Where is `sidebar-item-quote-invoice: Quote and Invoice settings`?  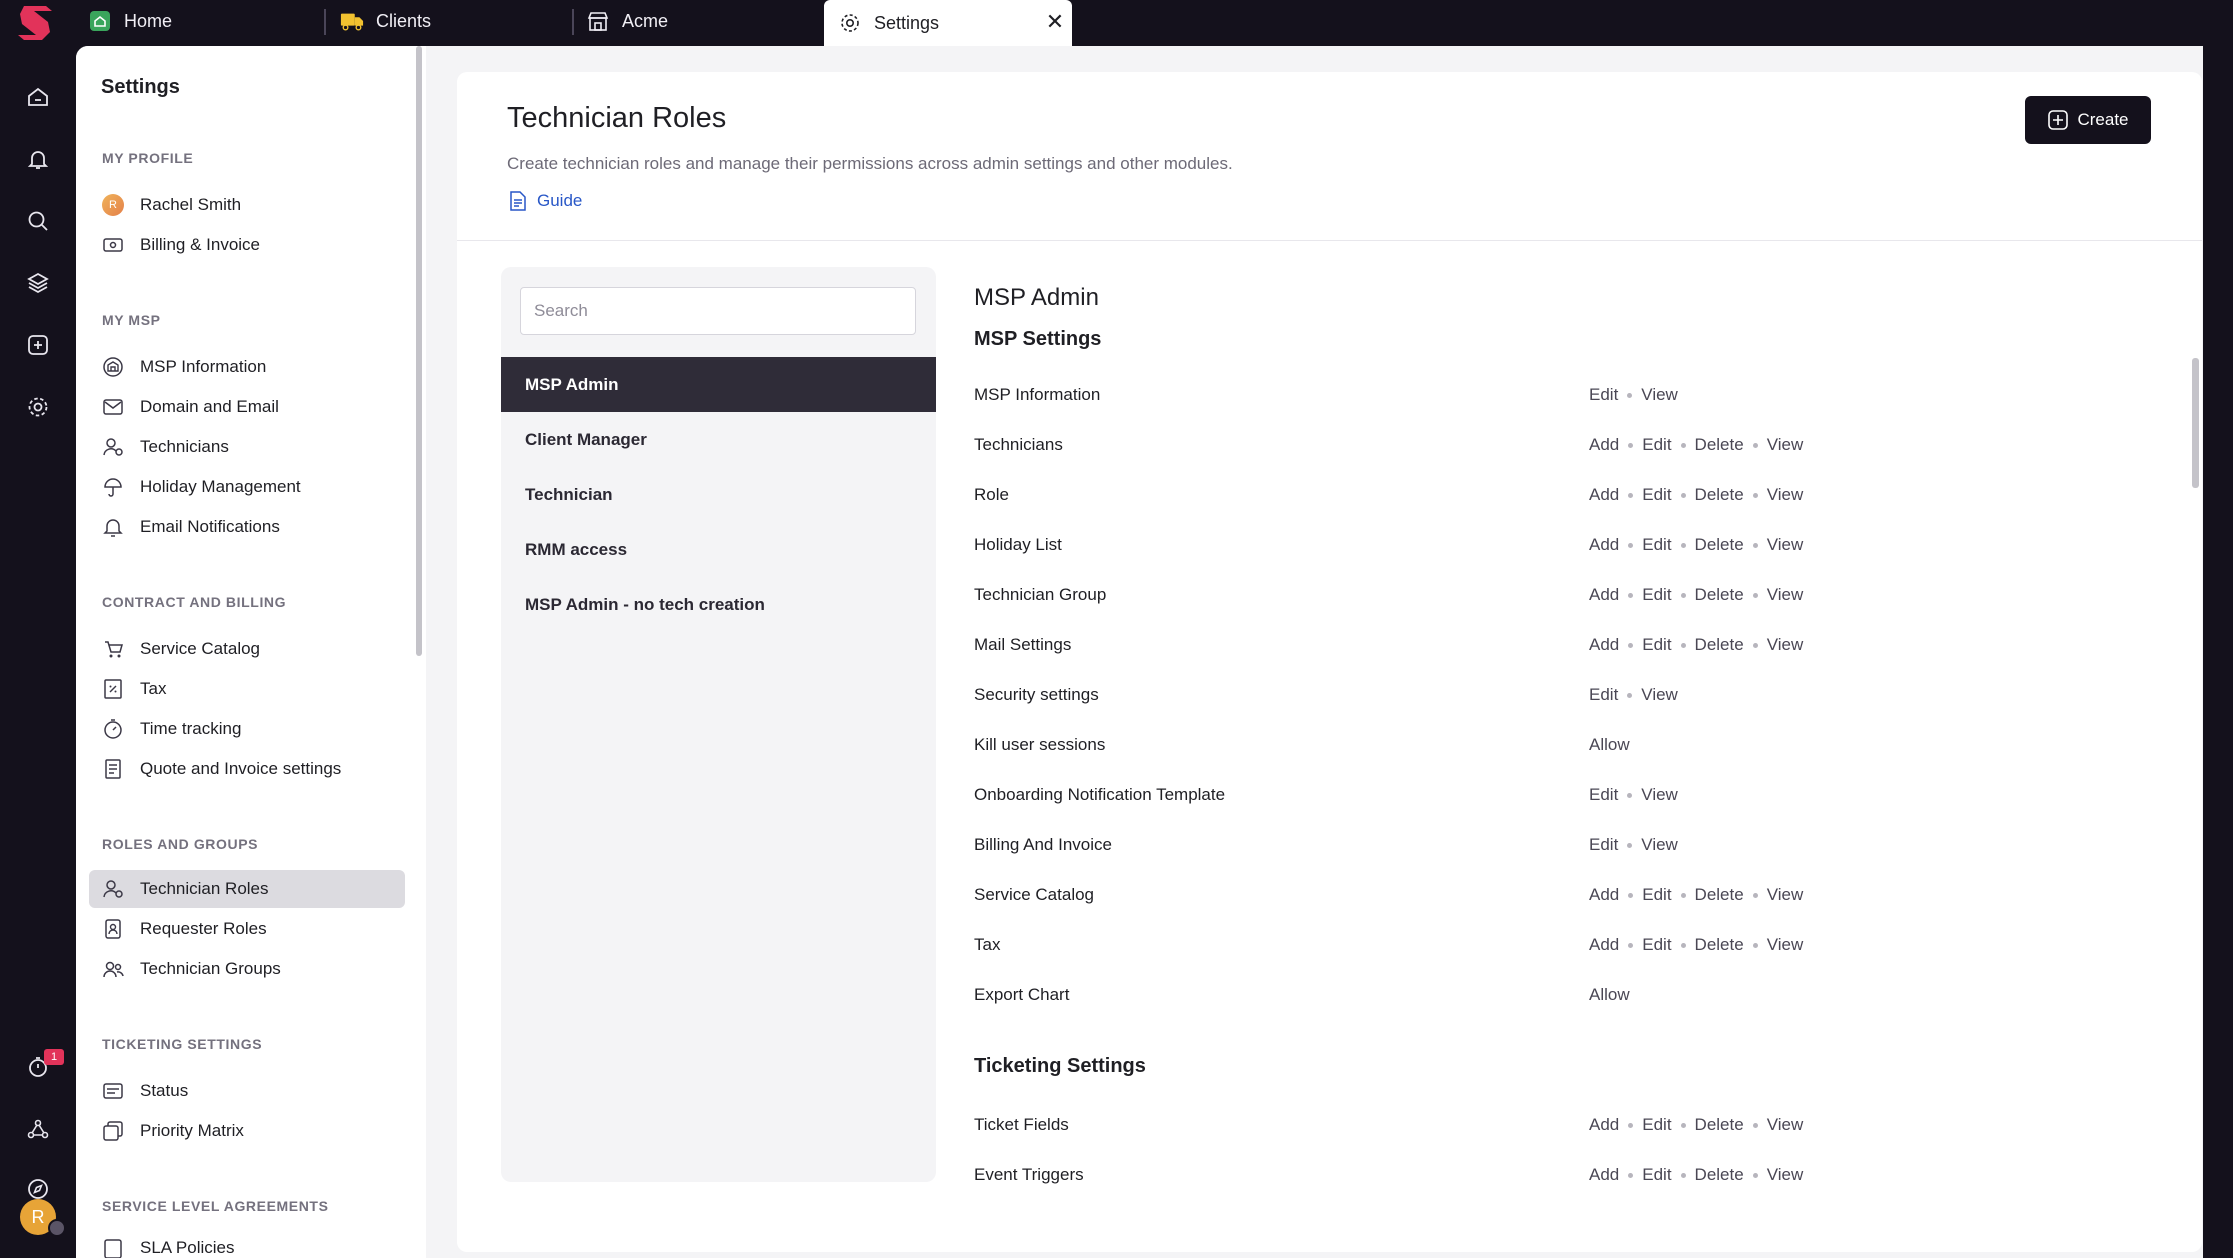 sidebar-item-quote-invoice: Quote and Invoice settings is located at coordinates (247, 769).